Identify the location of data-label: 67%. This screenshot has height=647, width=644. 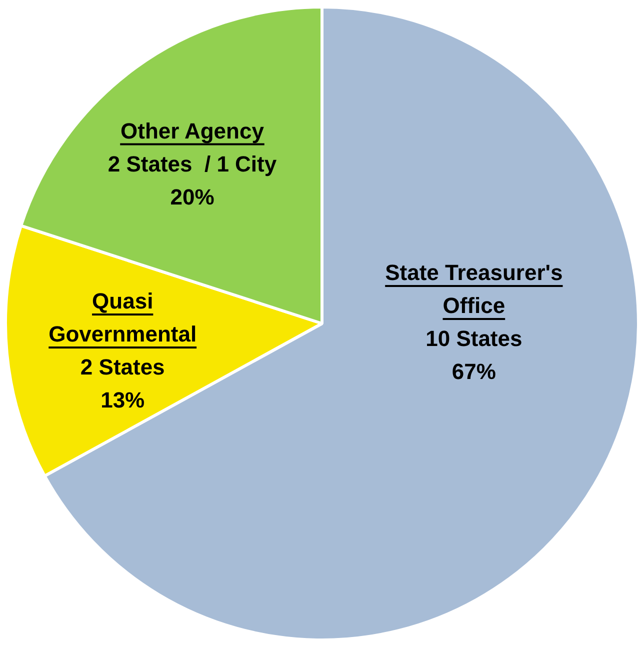
(474, 371).